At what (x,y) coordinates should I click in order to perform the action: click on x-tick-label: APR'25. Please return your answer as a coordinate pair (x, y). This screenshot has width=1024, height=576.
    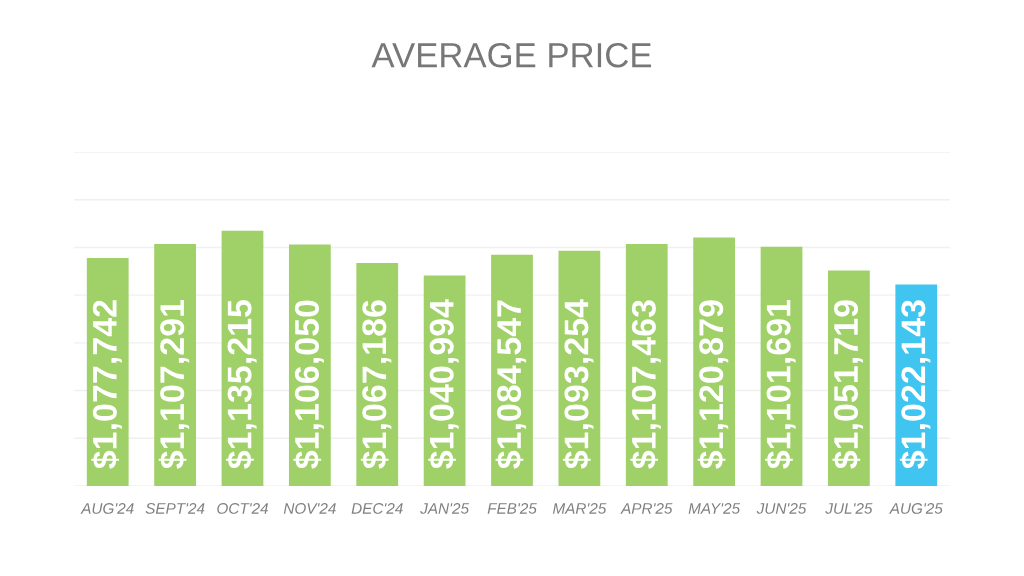
    Looking at the image, I should click on (646, 508).